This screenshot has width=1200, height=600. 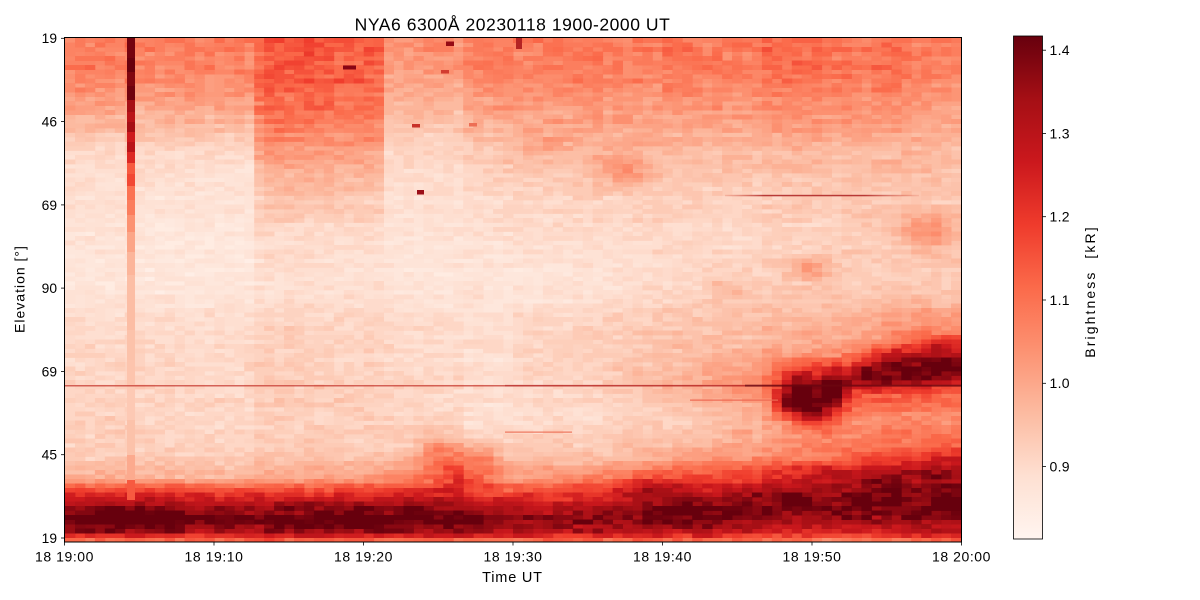 I want to click on svg-text: 1.4, so click(x=1060, y=50).